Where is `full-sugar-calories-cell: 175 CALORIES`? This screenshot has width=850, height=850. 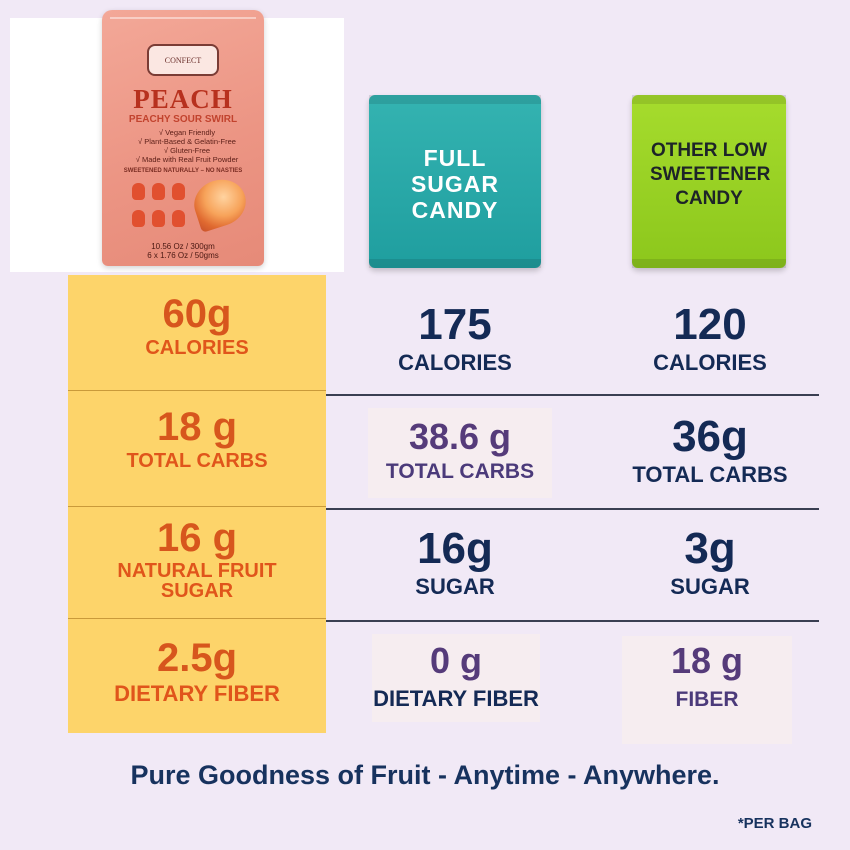
full-sugar-calories-cell: 175 CALORIES is located at coordinates (455, 338).